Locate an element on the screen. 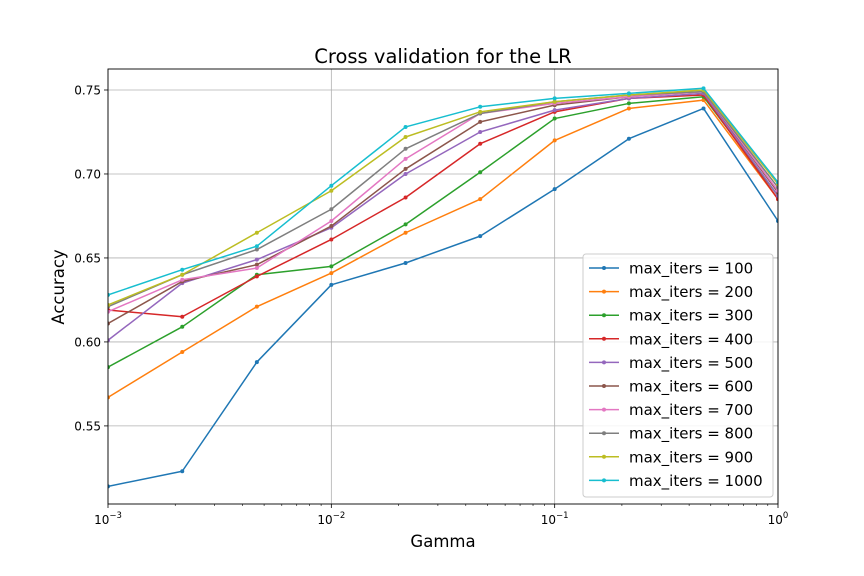 This screenshot has width=864, height=576. legend-label: max_iters = 200 is located at coordinates (691, 292).